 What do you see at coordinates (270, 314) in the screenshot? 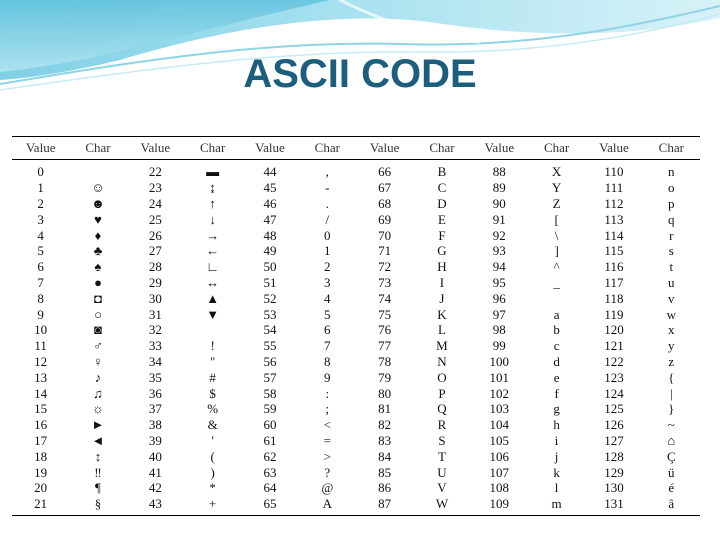
I see `table-cell: 53` at bounding box center [270, 314].